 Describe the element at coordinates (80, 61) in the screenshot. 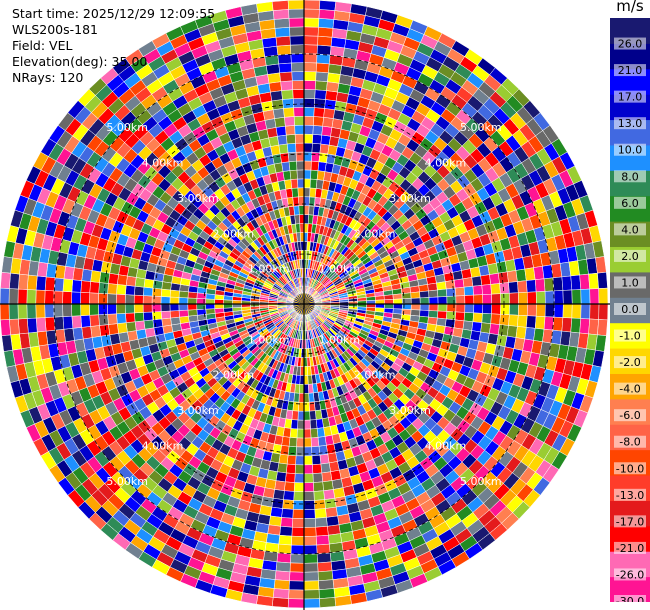

I see `elevation-text: Elevation(deg): 35.00` at that location.